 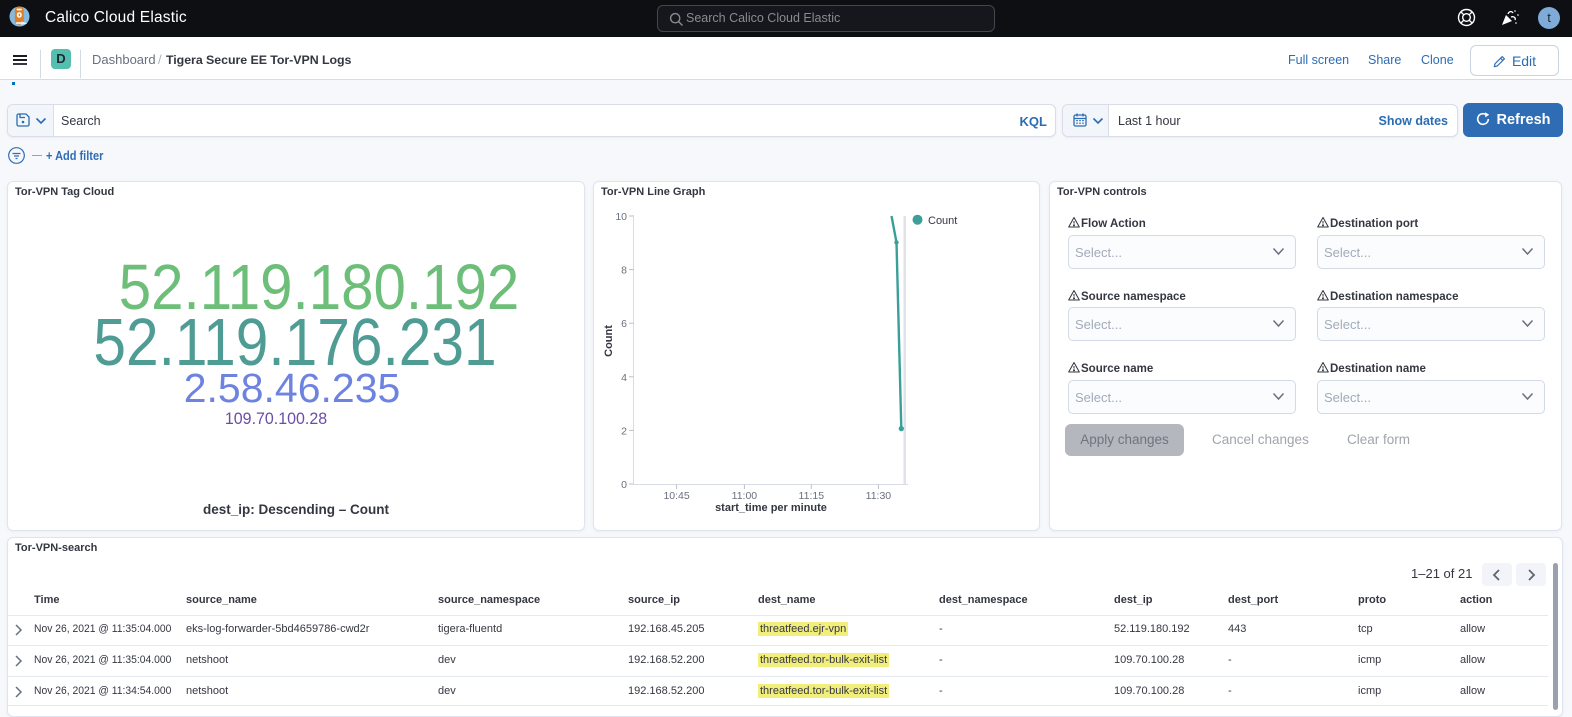 I want to click on svg-text: 10:45, so click(x=676, y=496).